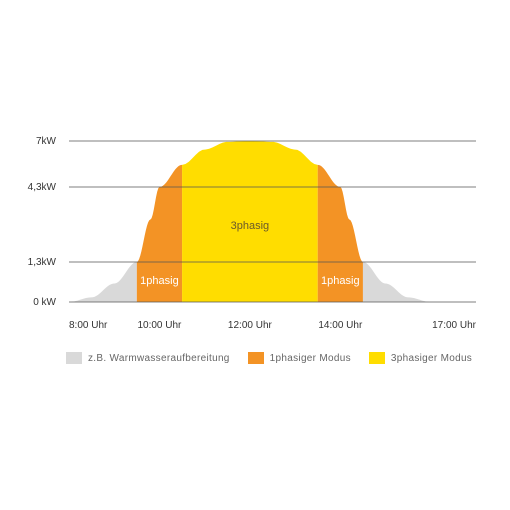 This screenshot has width=510, height=510. Describe the element at coordinates (42, 222) in the screenshot. I see `y-axis-labels: 7kW 4,3kW 1,3kW 0 kW` at that location.